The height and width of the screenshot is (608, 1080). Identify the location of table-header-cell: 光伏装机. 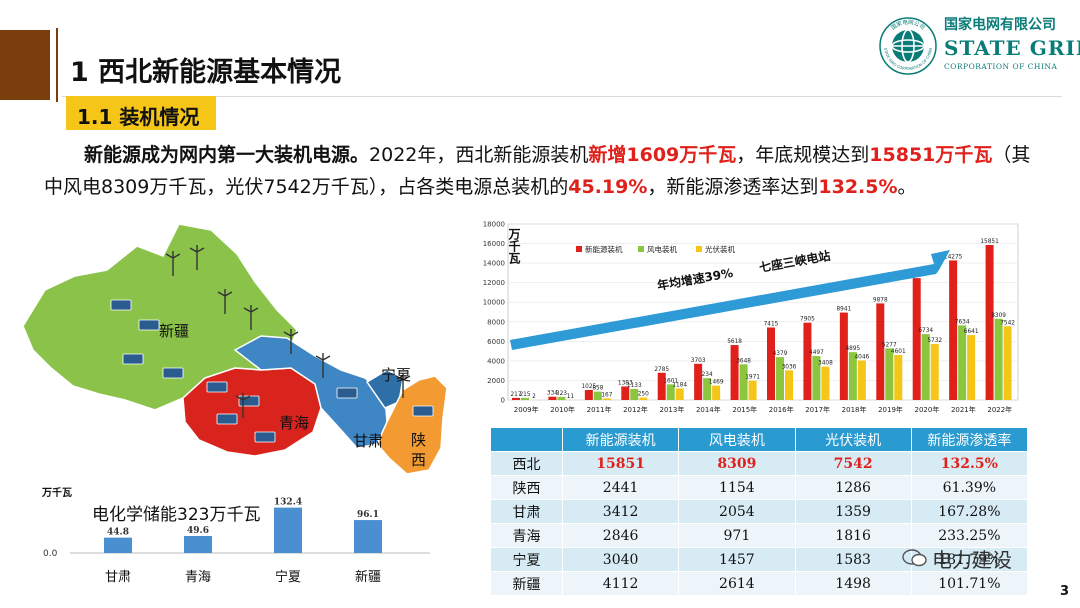
(853, 439).